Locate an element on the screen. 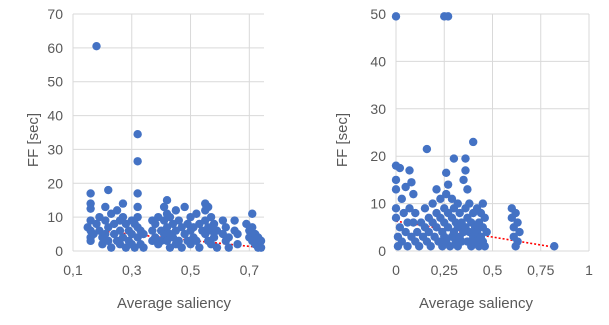  y-tick-label: 30 is located at coordinates (55, 149).